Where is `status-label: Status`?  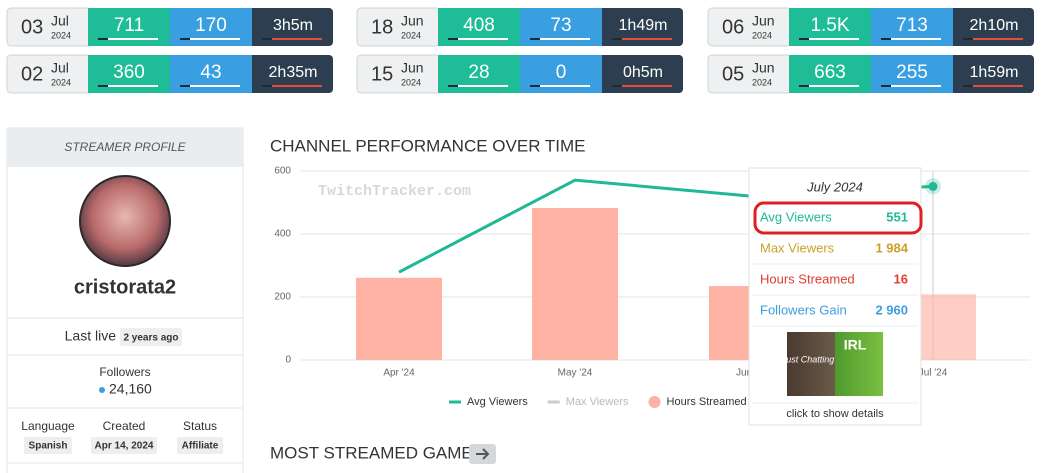
status-label: Status is located at coordinates (200, 426).